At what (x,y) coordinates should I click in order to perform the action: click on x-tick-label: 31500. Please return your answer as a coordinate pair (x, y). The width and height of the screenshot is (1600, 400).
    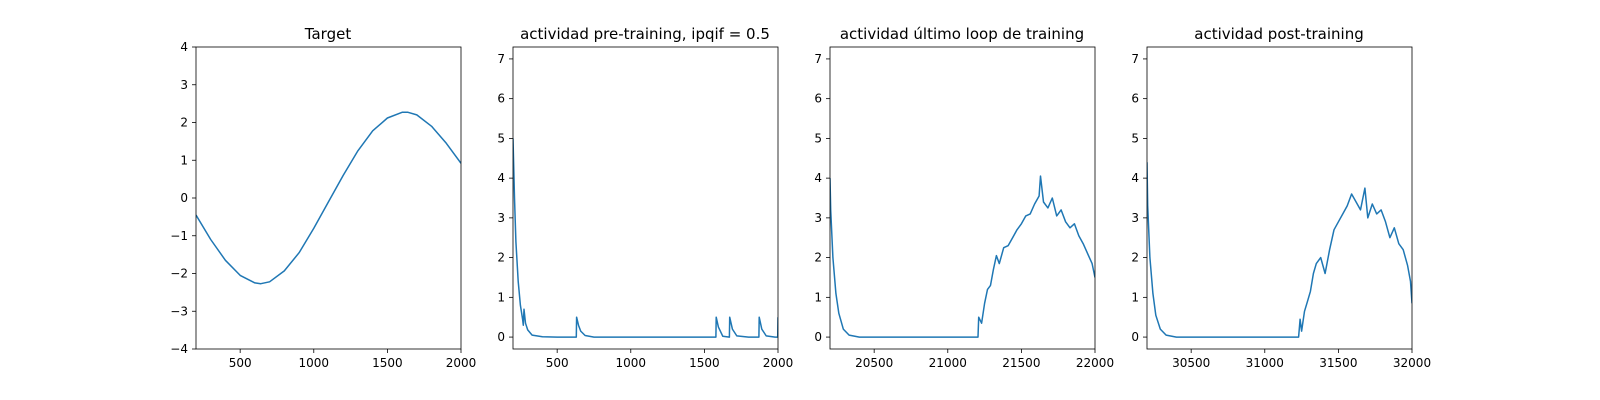
    Looking at the image, I should click on (1338, 363).